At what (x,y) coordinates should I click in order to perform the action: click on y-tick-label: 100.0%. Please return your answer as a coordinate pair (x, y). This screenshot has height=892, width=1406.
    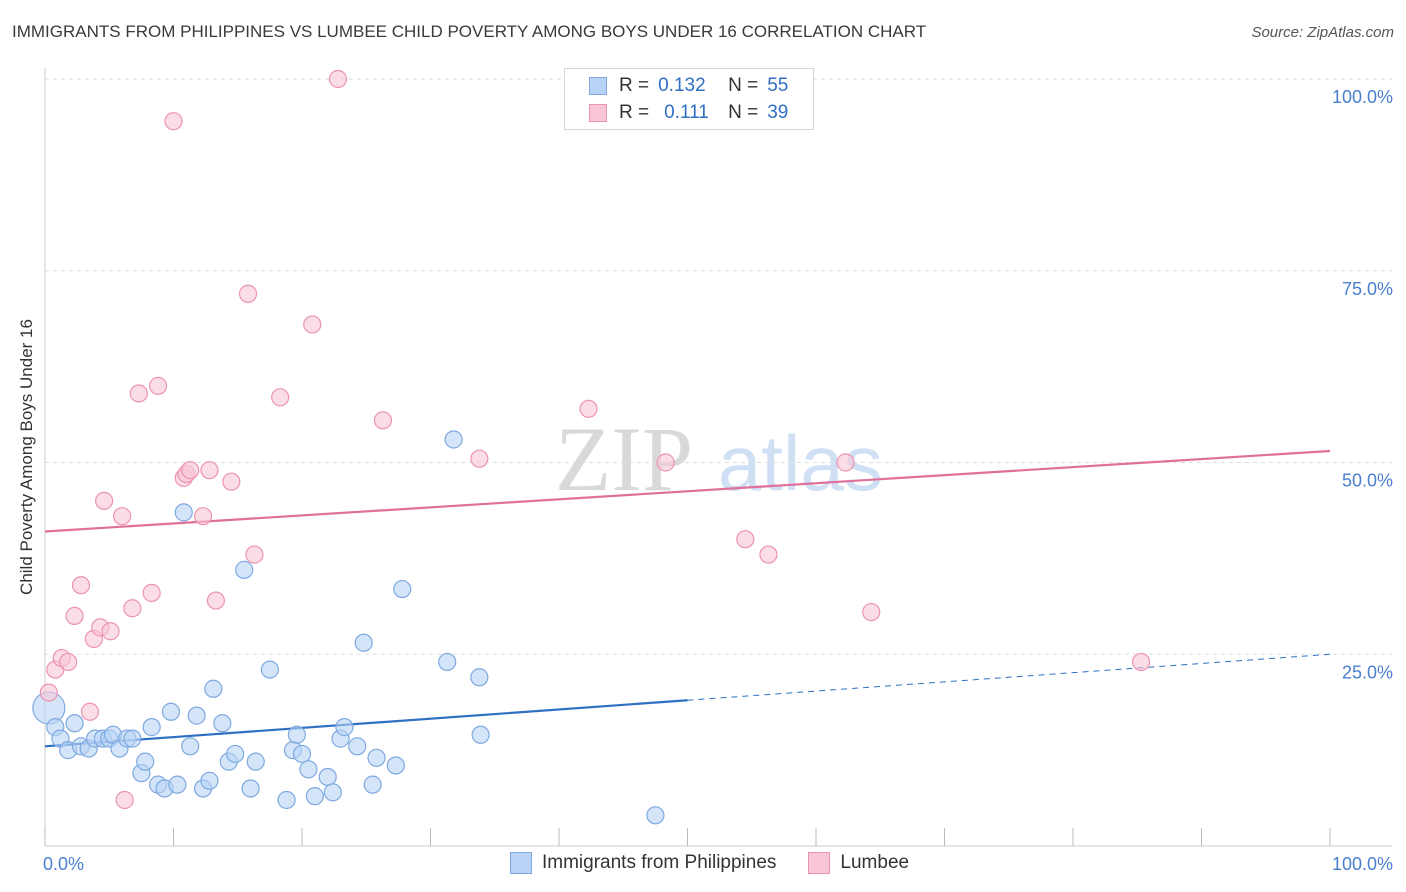
    Looking at the image, I should click on (1362, 97).